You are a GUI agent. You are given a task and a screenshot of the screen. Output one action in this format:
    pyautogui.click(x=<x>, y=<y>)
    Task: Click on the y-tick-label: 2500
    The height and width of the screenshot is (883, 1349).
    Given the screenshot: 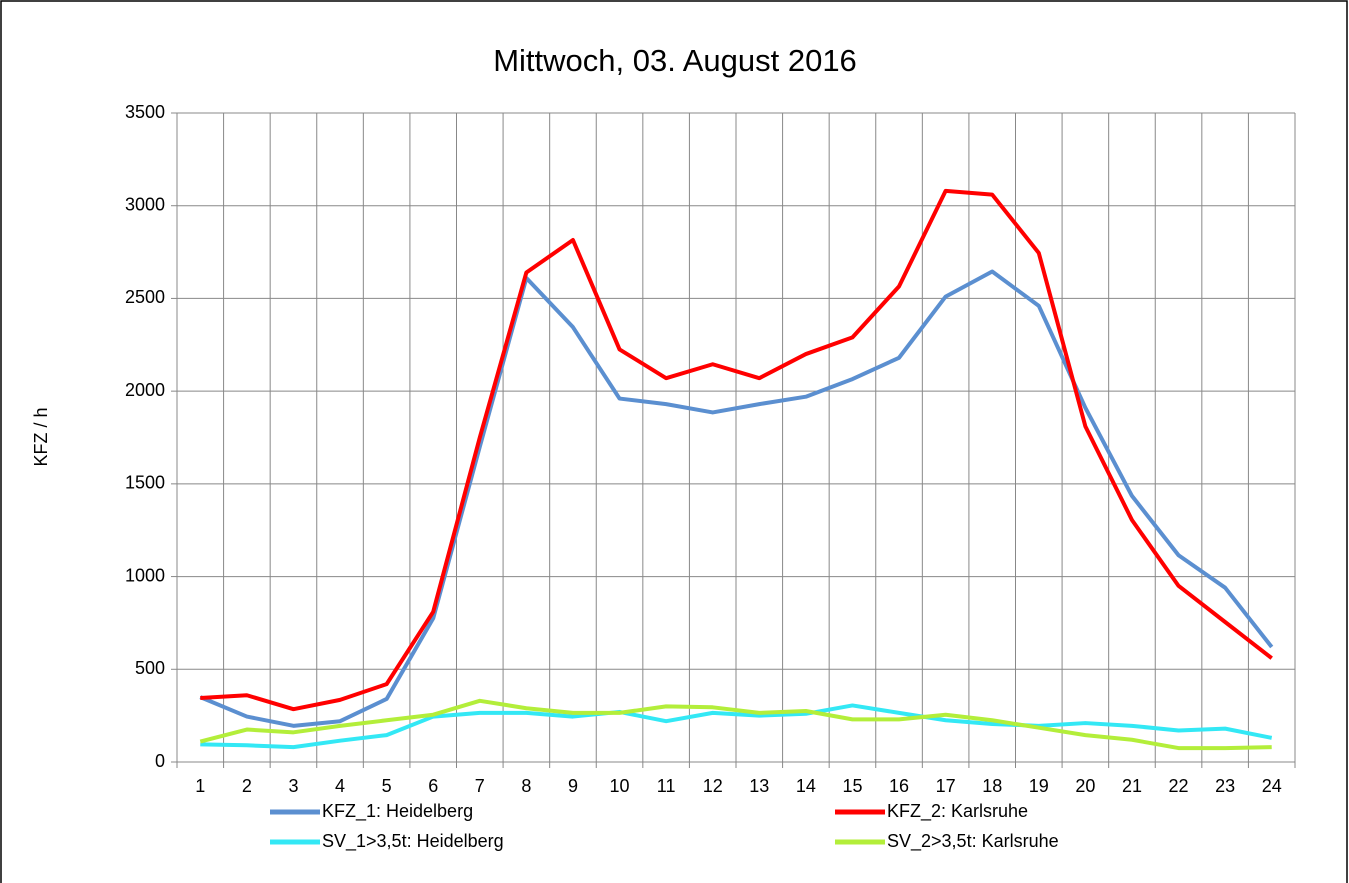 What is the action you would take?
    pyautogui.click(x=145, y=297)
    